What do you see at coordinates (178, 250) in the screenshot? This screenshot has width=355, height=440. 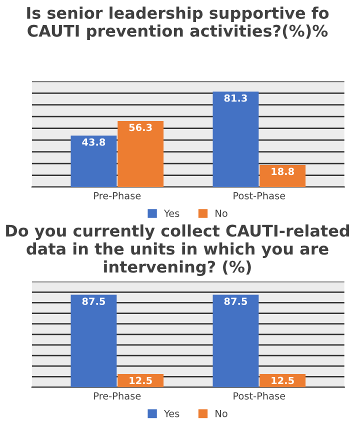 I see `chart-title: Do you currently collect CAUTI-related data in the units in which you are intervening? (%)` at bounding box center [178, 250].